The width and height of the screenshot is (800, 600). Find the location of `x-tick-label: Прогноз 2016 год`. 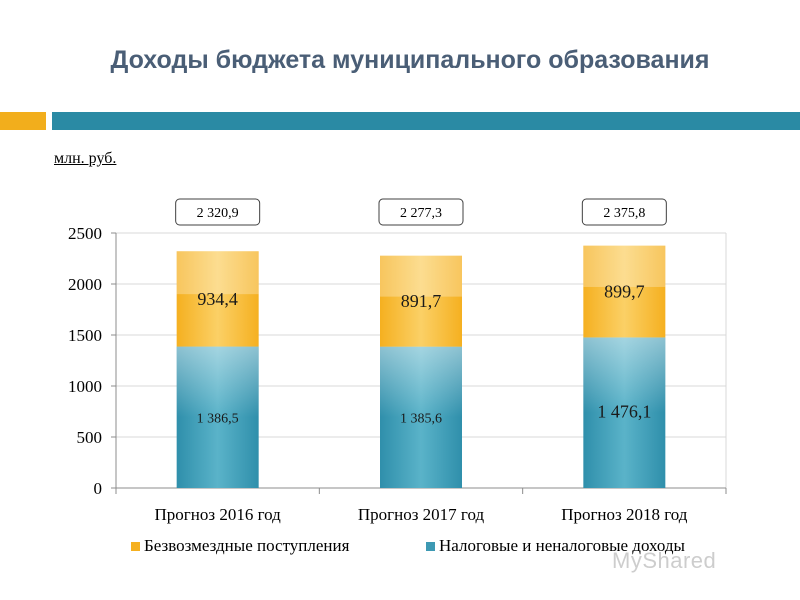

x-tick-label: Прогноз 2016 год is located at coordinates (218, 514).